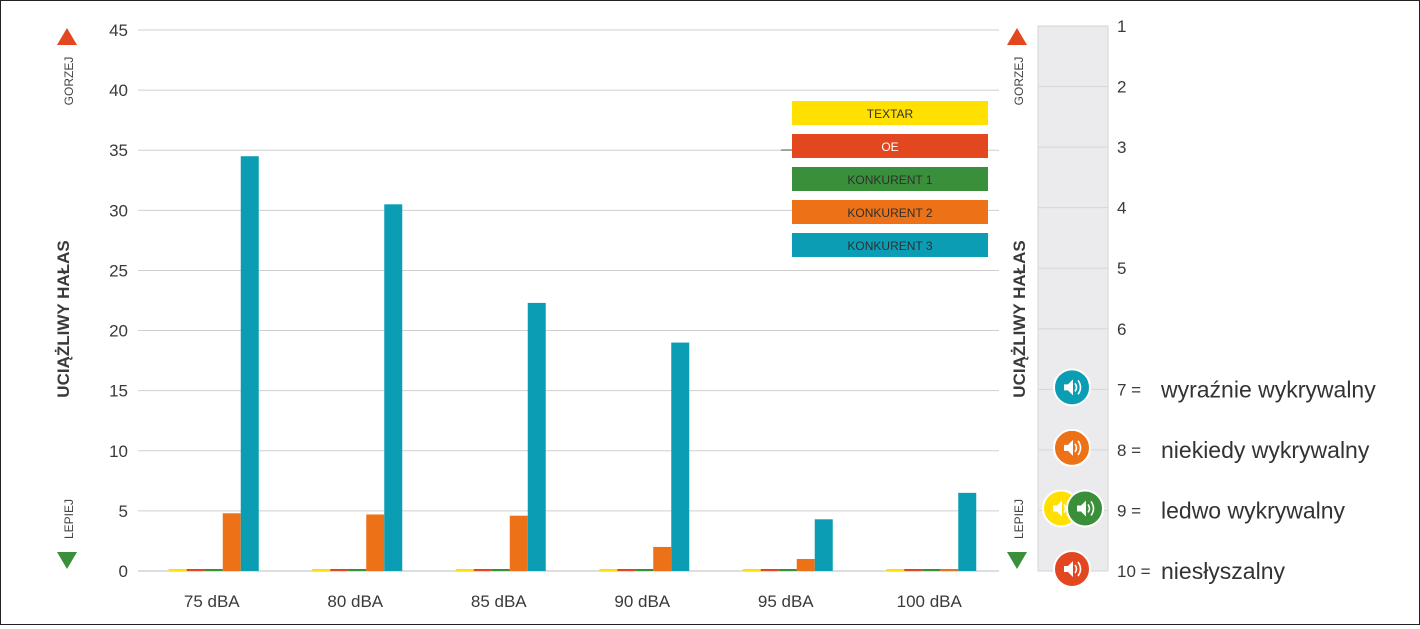 This screenshot has width=1420, height=629. Describe the element at coordinates (118, 331) in the screenshot. I see `y-tick-label: 20` at that location.